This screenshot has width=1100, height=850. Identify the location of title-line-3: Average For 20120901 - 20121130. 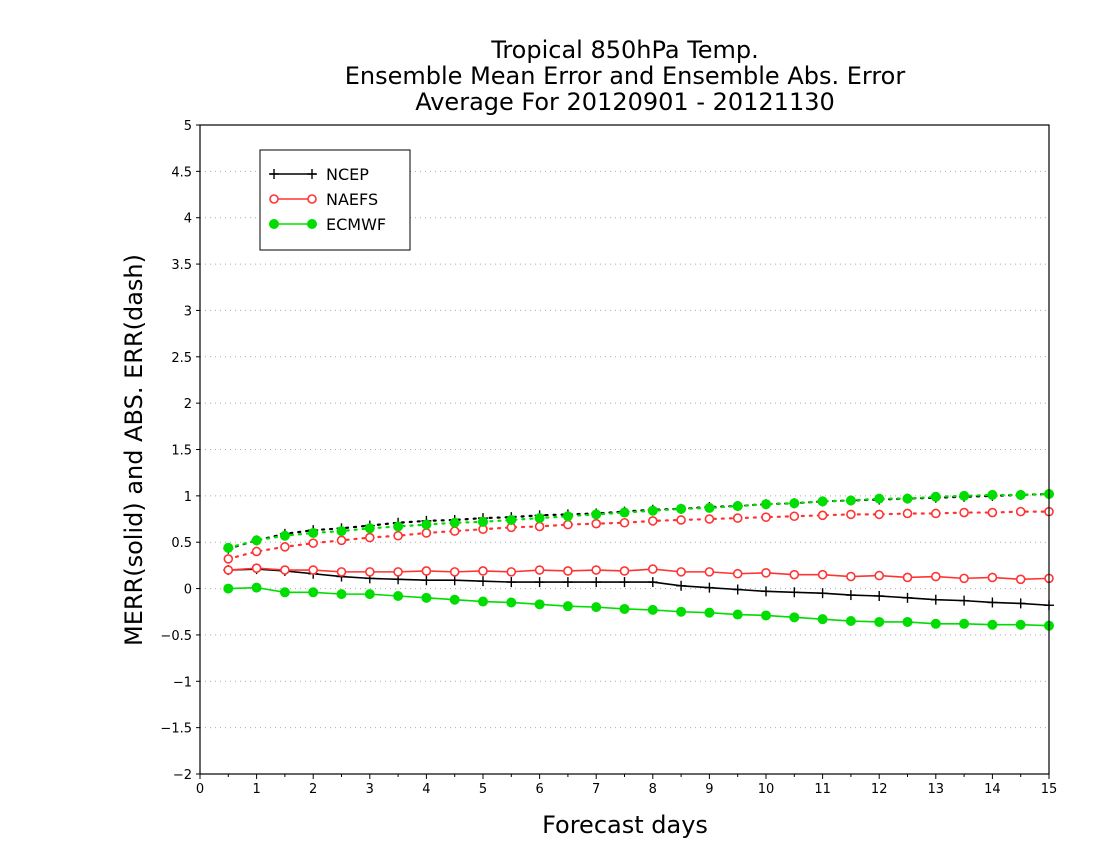
(625, 102).